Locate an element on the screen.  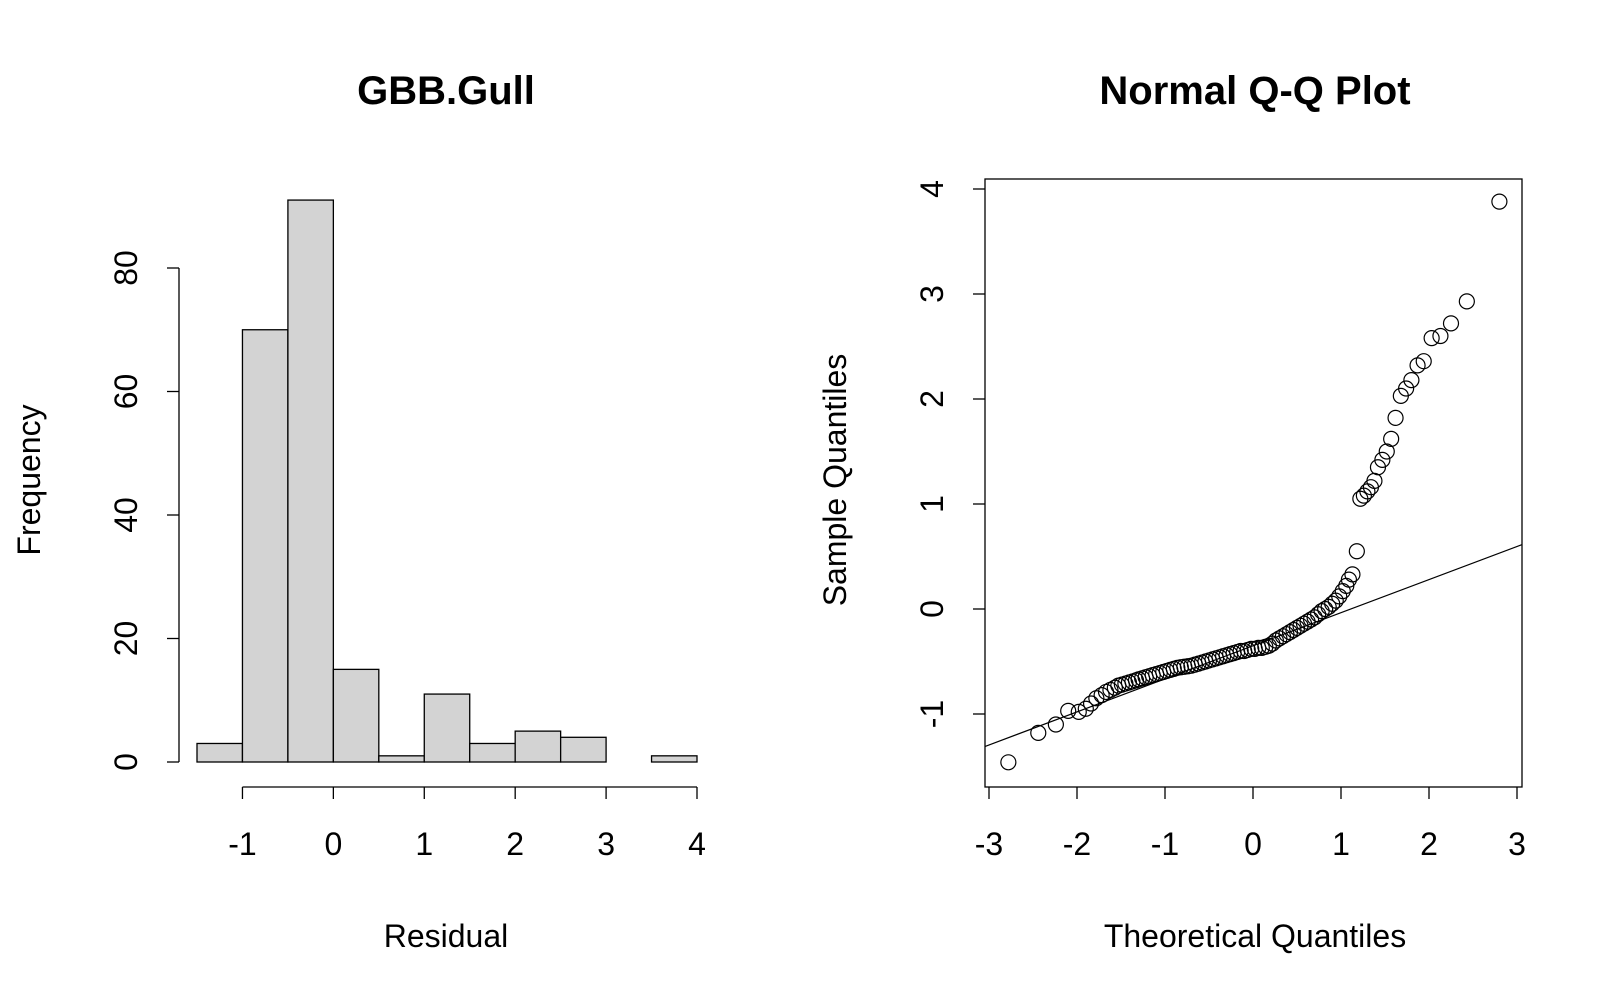
histogram-title: GBB.Gull is located at coordinates (446, 91).